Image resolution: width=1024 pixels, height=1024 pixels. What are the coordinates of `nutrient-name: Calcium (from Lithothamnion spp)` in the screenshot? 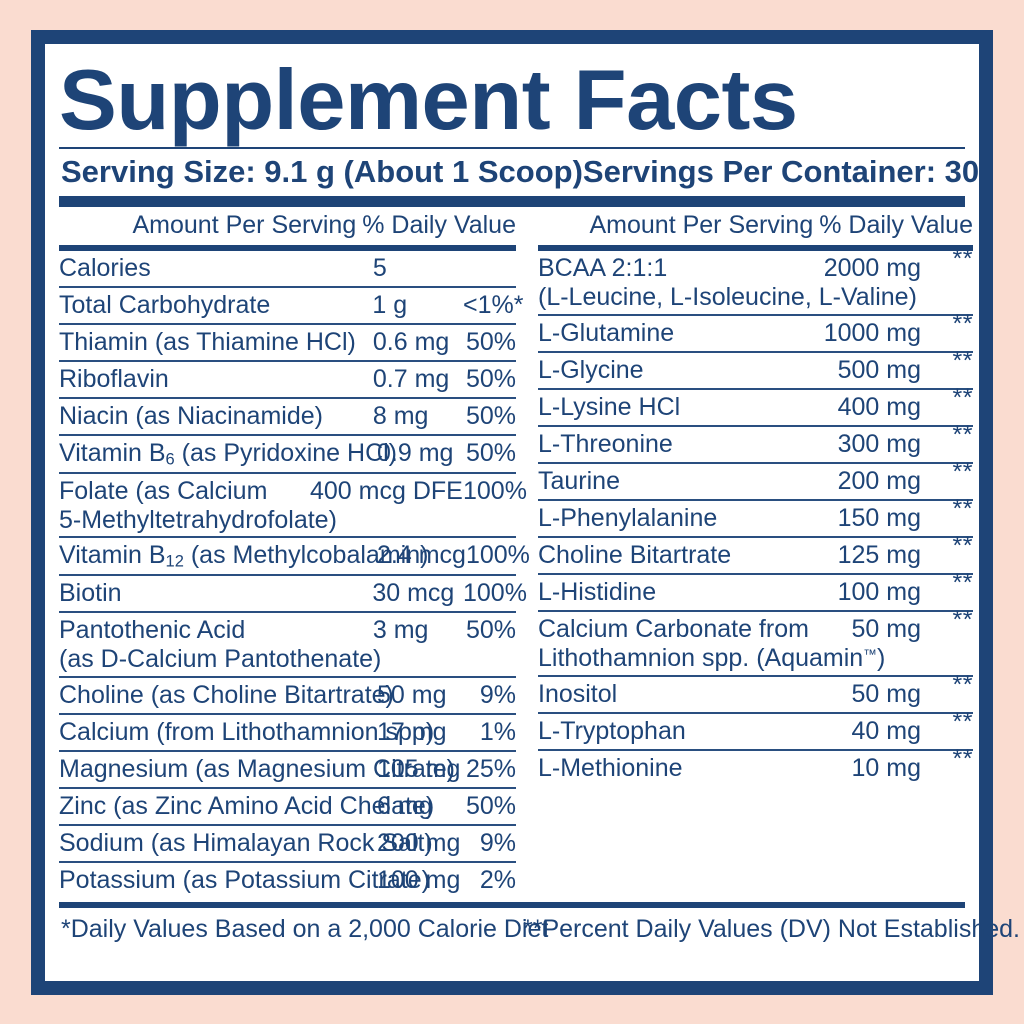 It's located at (247, 731).